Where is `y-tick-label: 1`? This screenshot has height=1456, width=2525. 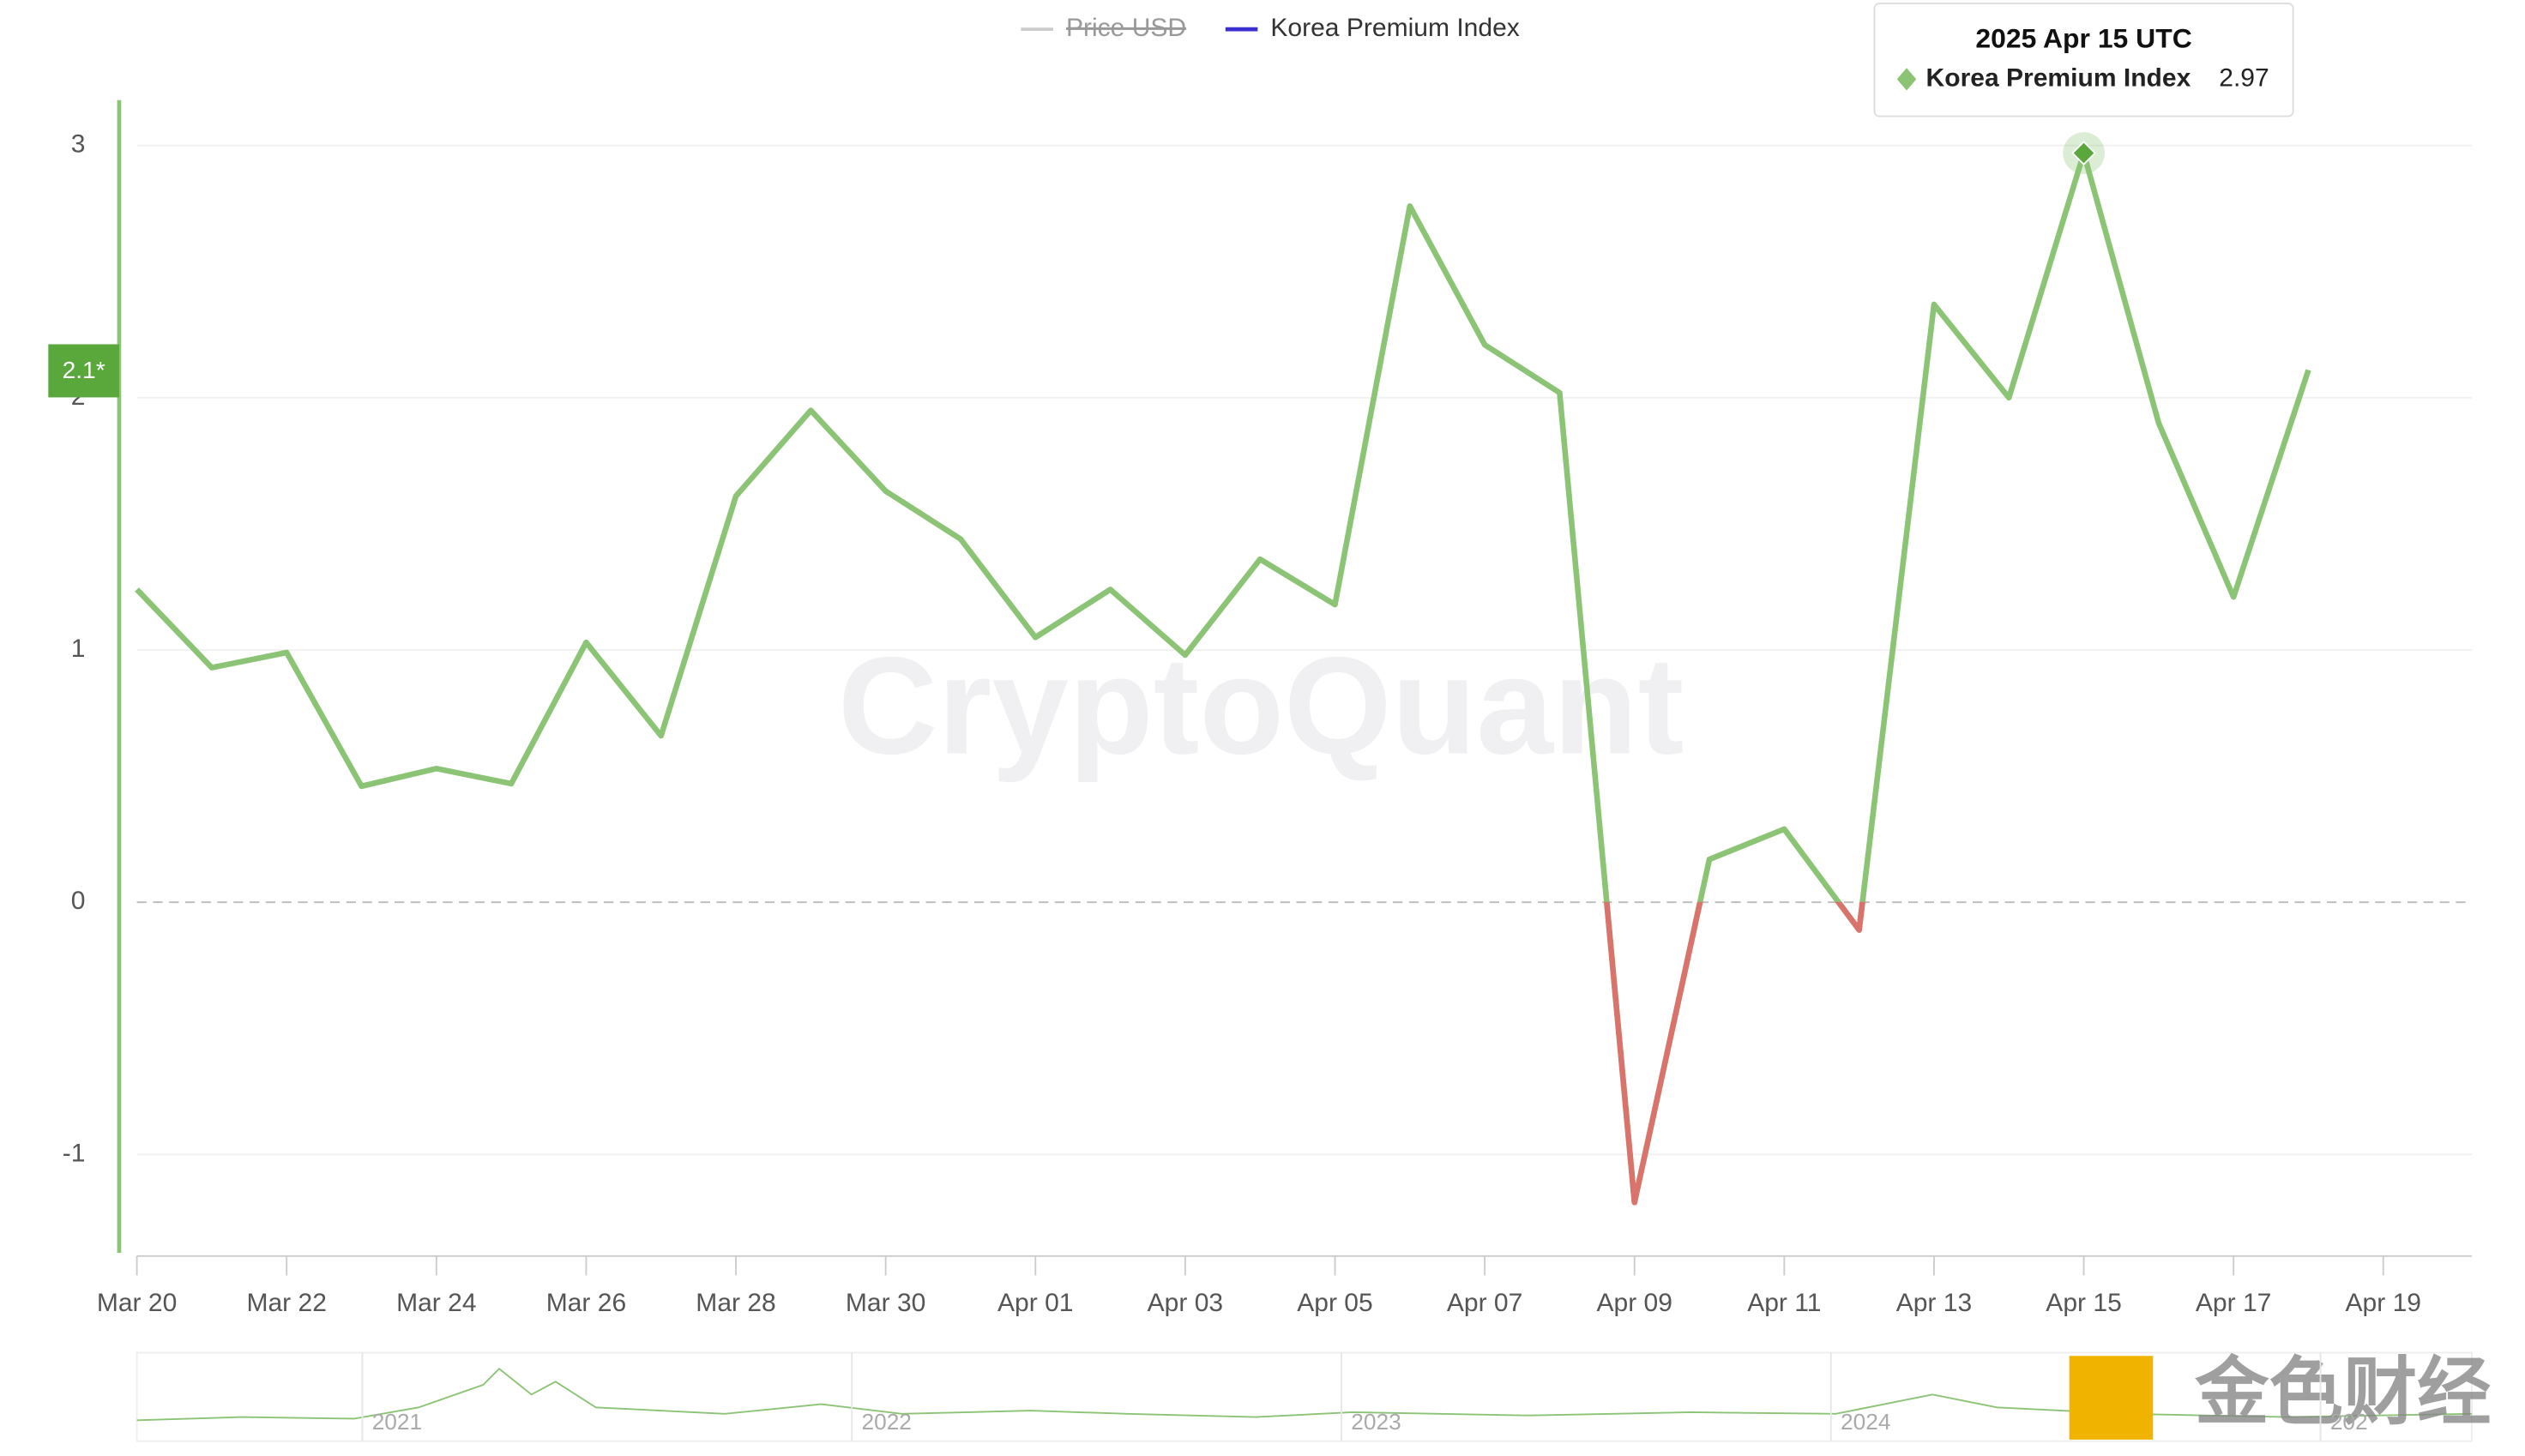
y-tick-label: 1 is located at coordinates (78, 649).